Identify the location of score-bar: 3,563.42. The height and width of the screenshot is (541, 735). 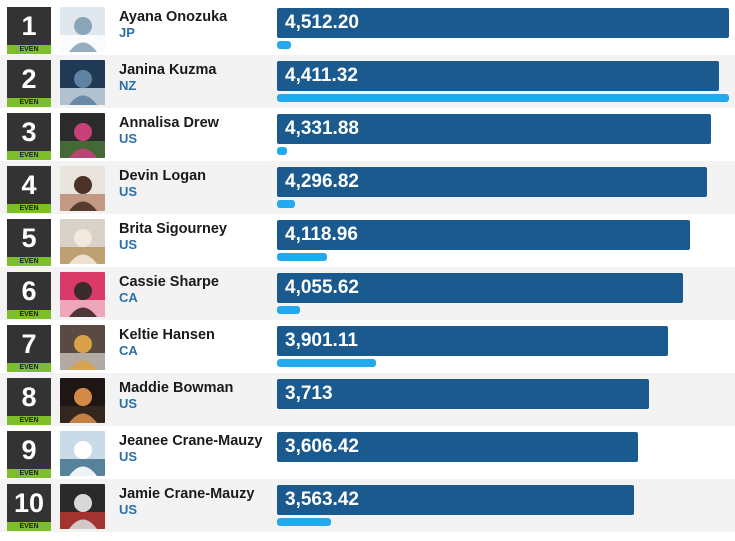
(455, 500).